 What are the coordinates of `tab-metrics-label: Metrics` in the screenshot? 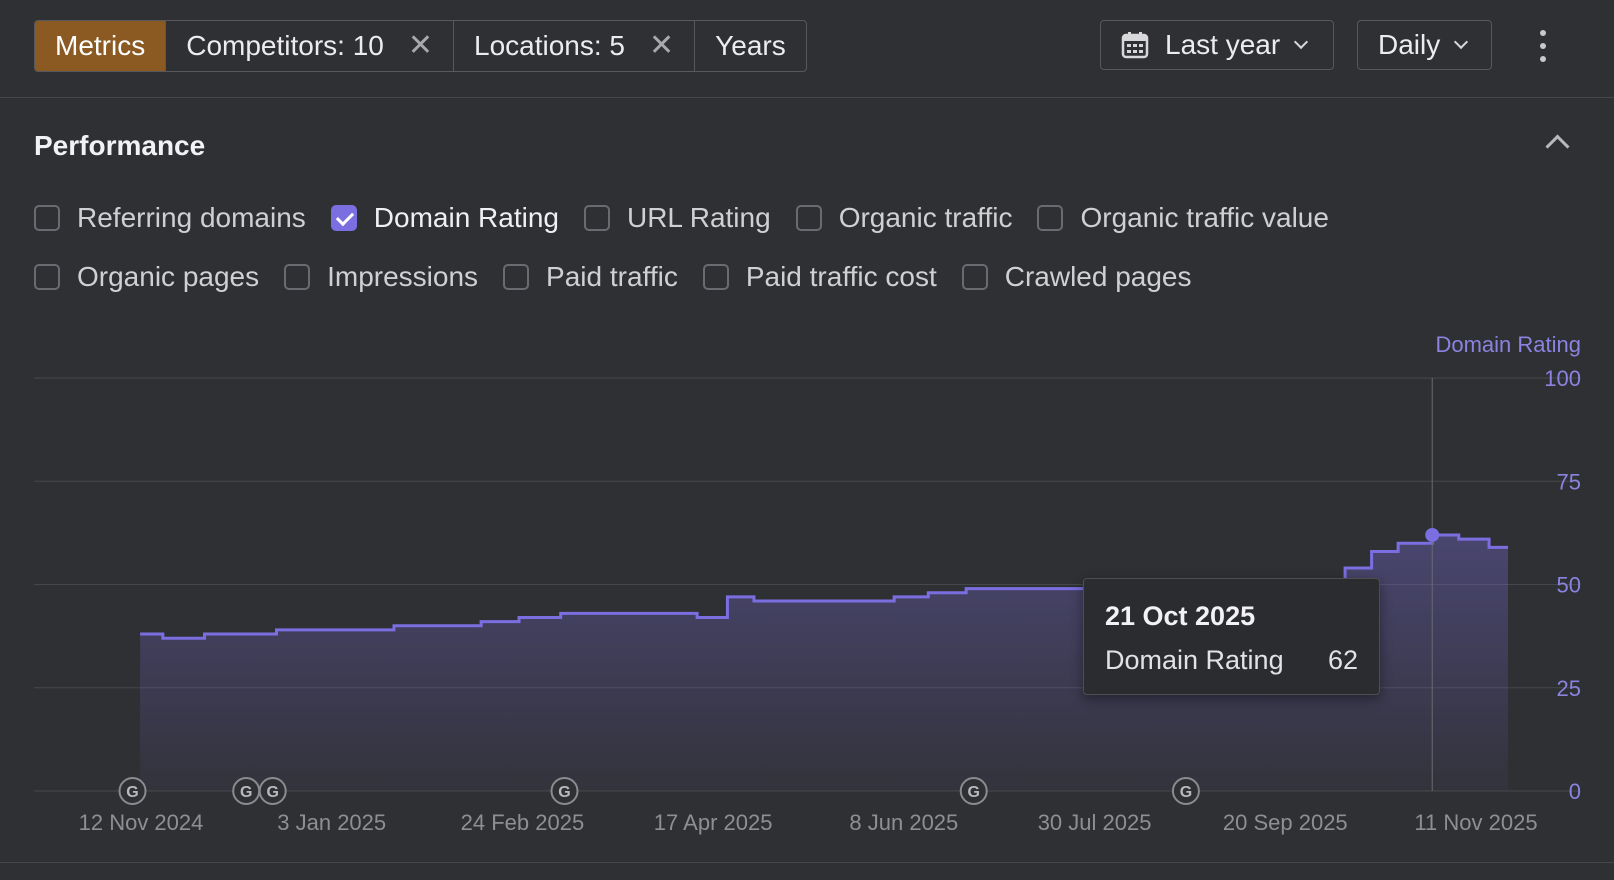 It's located at (100, 45).